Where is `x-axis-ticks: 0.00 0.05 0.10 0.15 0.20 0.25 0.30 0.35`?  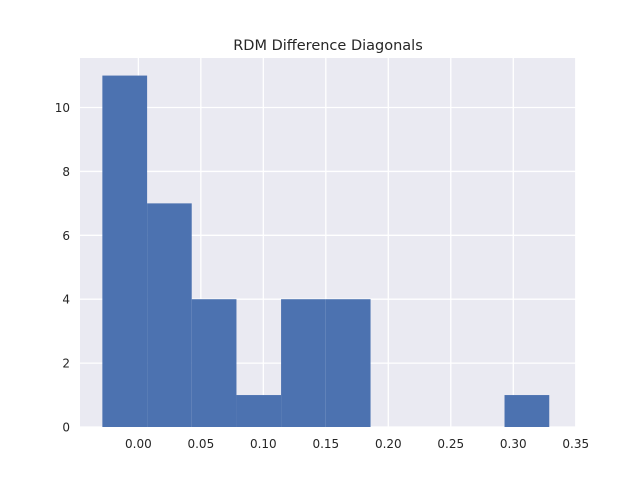
x-axis-ticks: 0.00 0.05 0.10 0.15 0.20 0.25 0.30 0.35 is located at coordinates (357, 444).